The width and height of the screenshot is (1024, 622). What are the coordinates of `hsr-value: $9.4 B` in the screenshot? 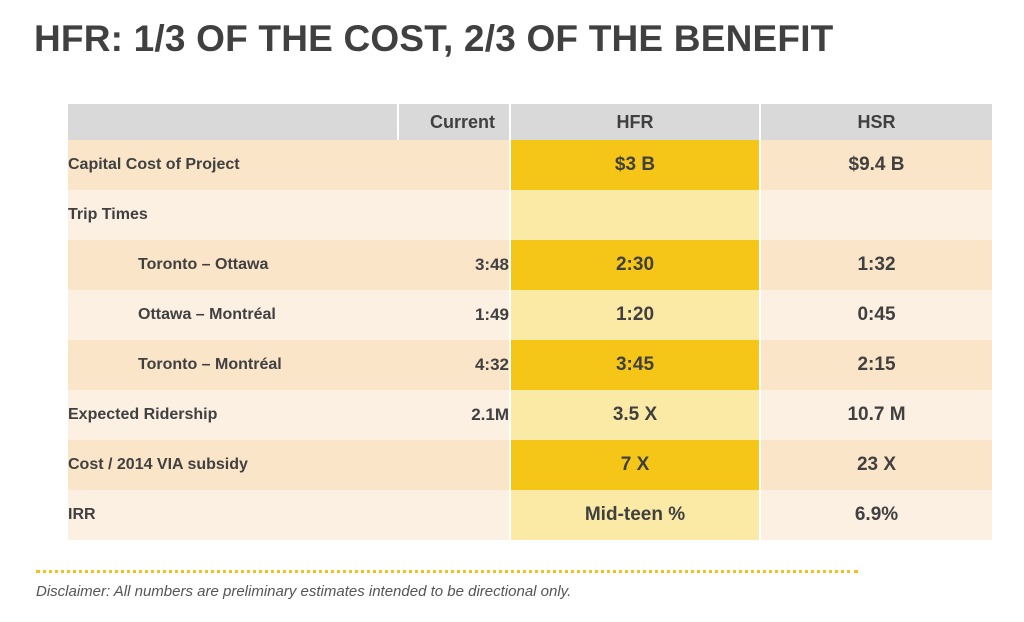 It's located at (875, 165).